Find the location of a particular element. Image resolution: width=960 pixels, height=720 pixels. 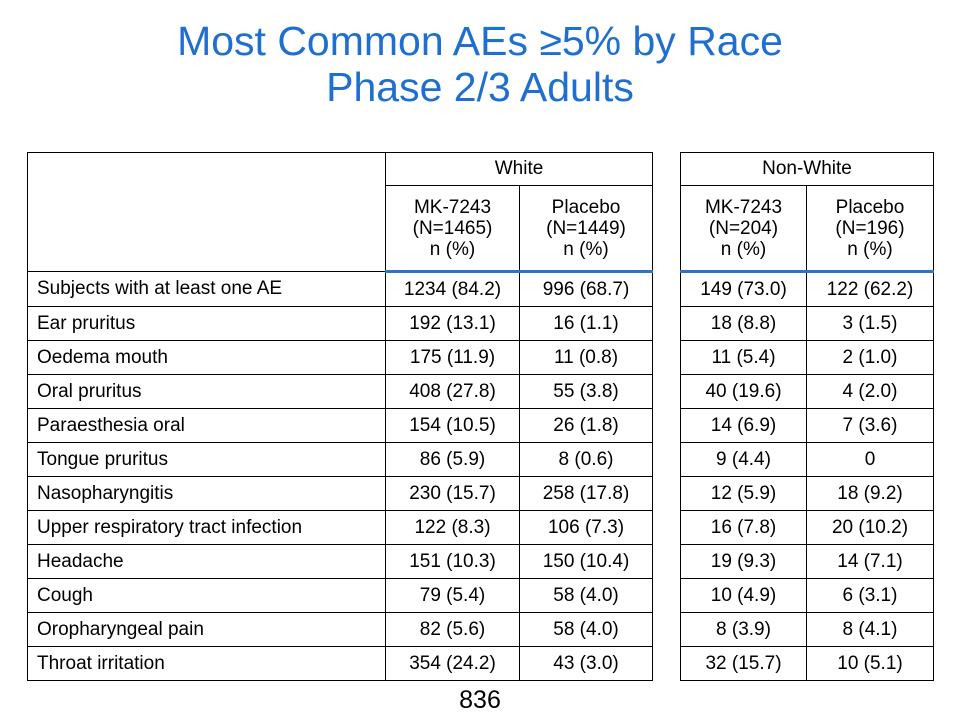

table-row: 149 (73.0) 122 (62.2) is located at coordinates (807, 289).